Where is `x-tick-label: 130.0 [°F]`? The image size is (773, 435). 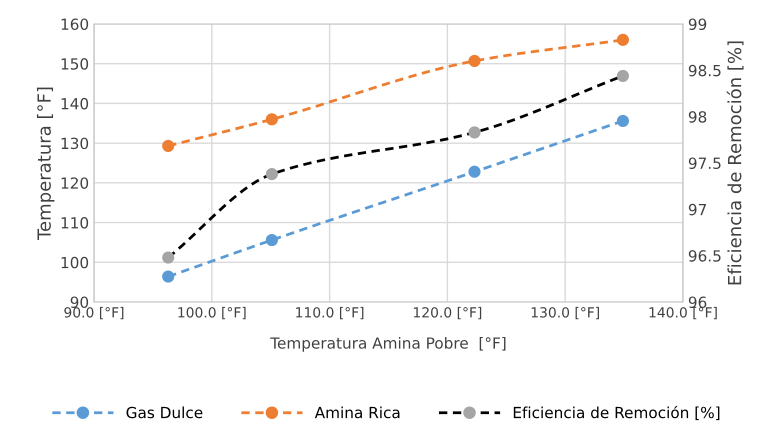 x-tick-label: 130.0 [°F] is located at coordinates (565, 313).